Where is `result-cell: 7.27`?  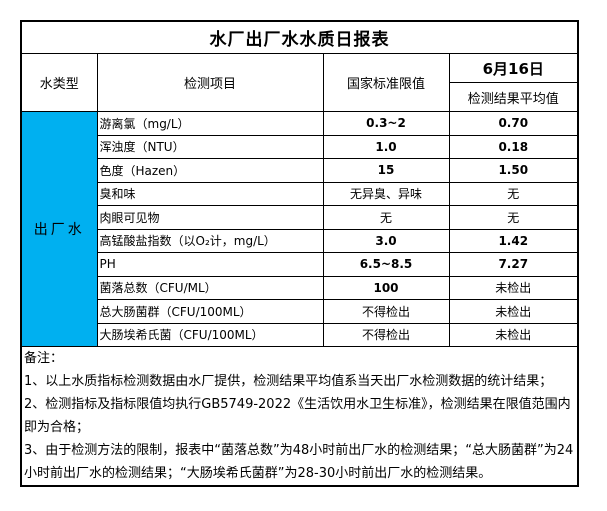
result-cell: 7.27 is located at coordinates (513, 264).